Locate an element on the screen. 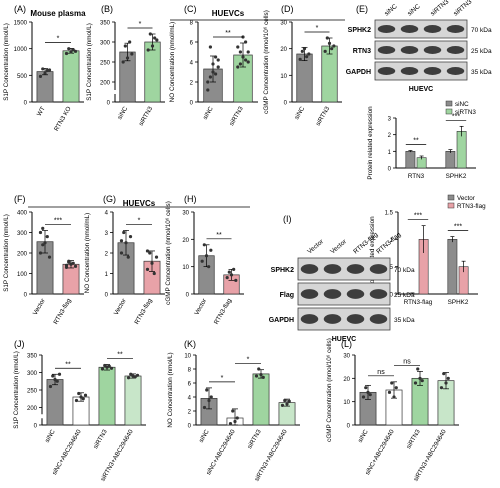  y-tick-label: 400 is located at coordinates (22, 214).